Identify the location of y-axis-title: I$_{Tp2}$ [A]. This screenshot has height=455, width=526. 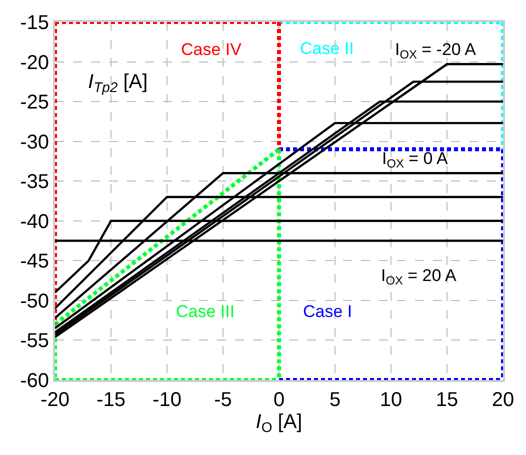
(118, 83).